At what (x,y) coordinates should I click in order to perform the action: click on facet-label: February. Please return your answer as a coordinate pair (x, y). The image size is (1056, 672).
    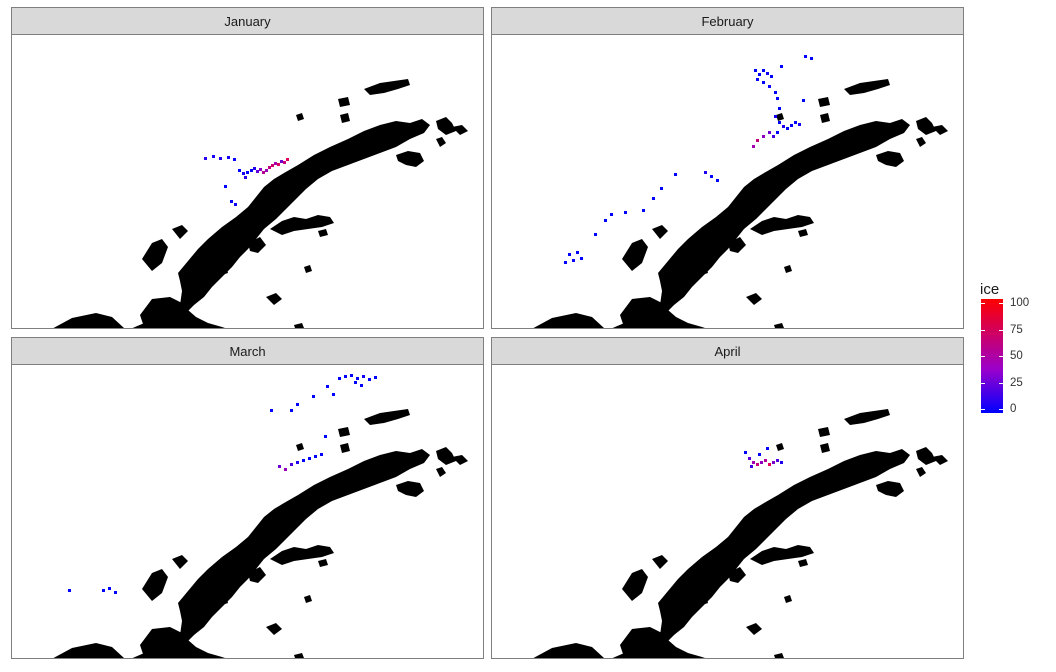
    Looking at the image, I should click on (727, 21).